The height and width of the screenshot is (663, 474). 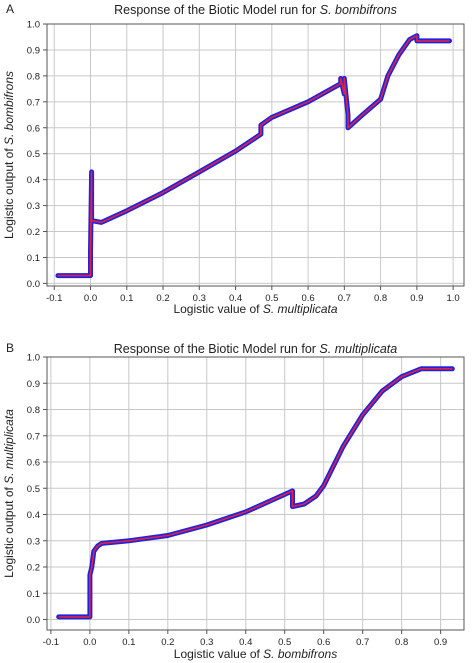 I want to click on panel-b-x-tick-label: 0.9, so click(x=440, y=642).